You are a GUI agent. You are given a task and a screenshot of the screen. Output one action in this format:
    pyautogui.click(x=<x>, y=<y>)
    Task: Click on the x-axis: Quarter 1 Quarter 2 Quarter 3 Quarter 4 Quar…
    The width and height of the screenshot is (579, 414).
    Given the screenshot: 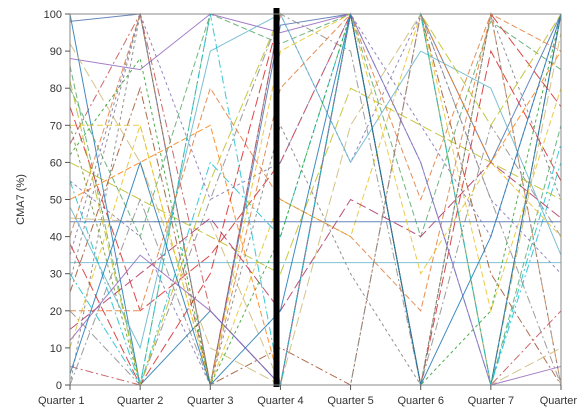 What is the action you would take?
    pyautogui.click(x=307, y=396)
    